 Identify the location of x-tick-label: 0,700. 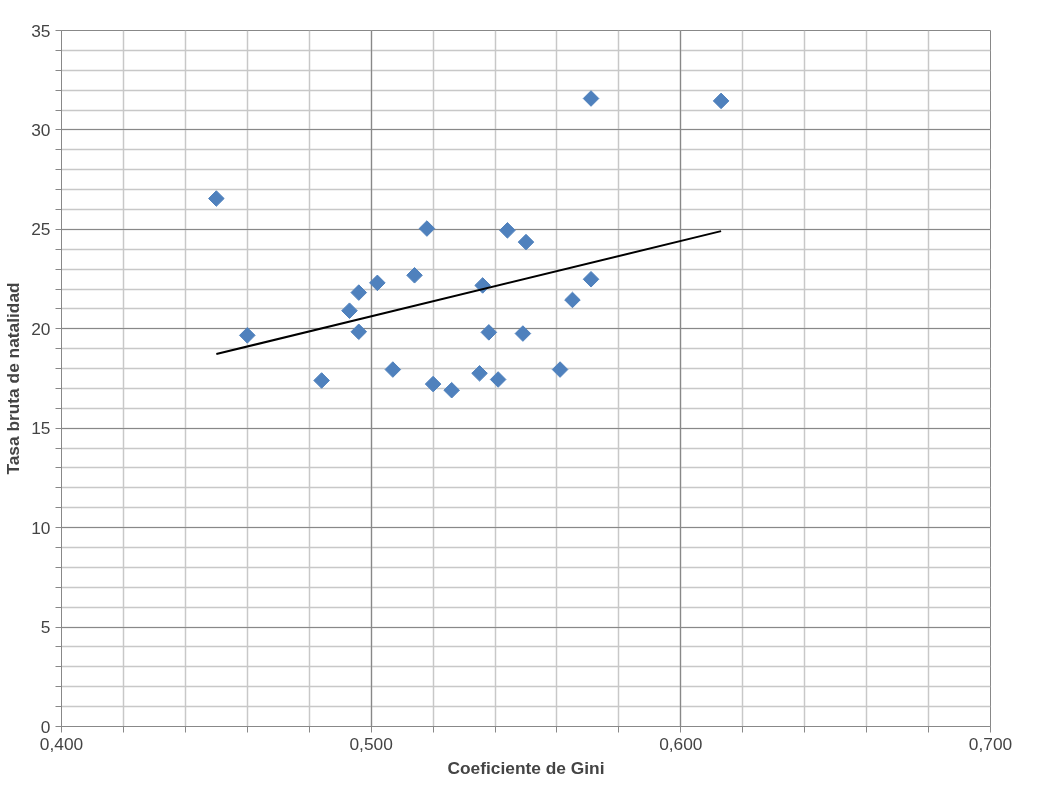
(990, 743).